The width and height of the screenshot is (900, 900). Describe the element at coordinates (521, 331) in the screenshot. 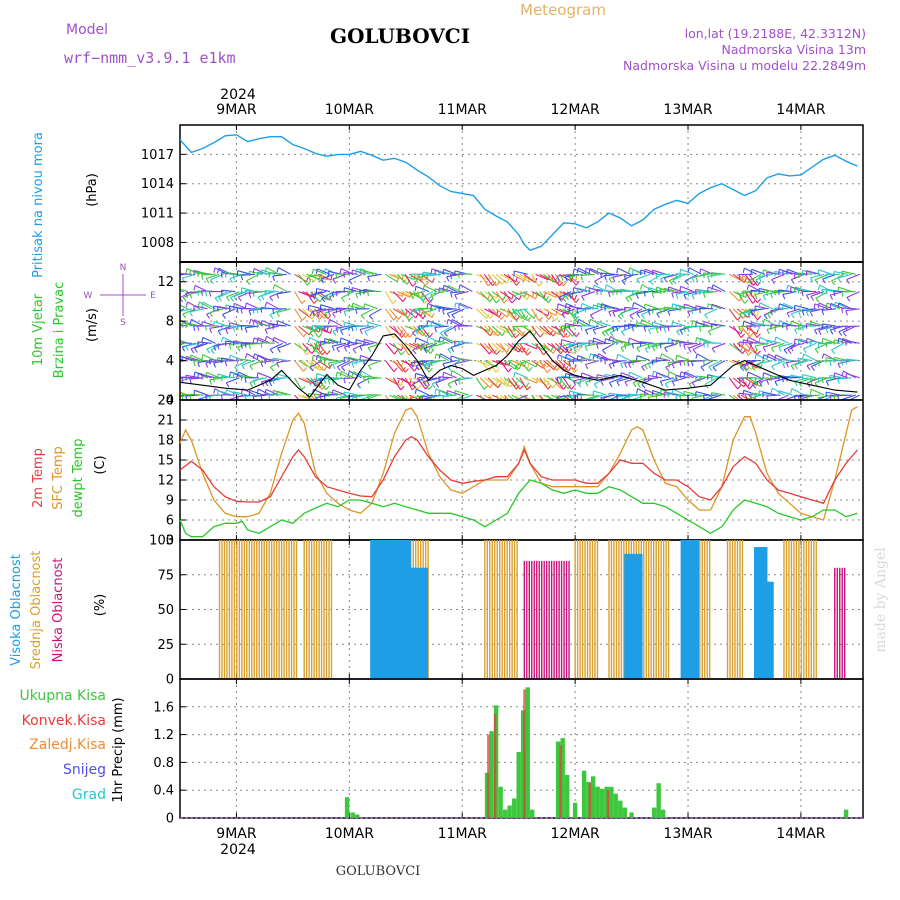

I see `panel-frame` at that location.